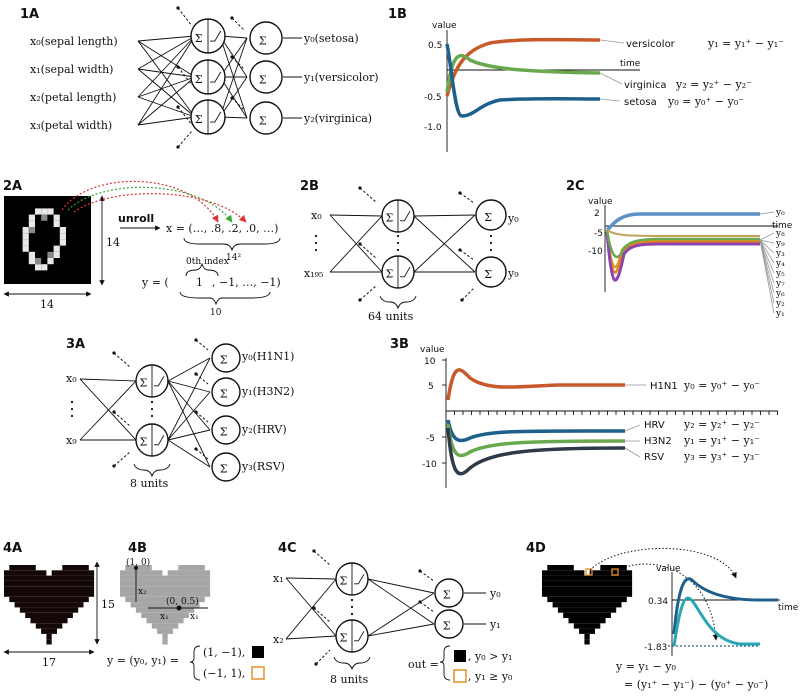 The width and height of the screenshot is (800, 697). What do you see at coordinates (207, 262) in the screenshot?
I see `index-label: 0th index` at bounding box center [207, 262].